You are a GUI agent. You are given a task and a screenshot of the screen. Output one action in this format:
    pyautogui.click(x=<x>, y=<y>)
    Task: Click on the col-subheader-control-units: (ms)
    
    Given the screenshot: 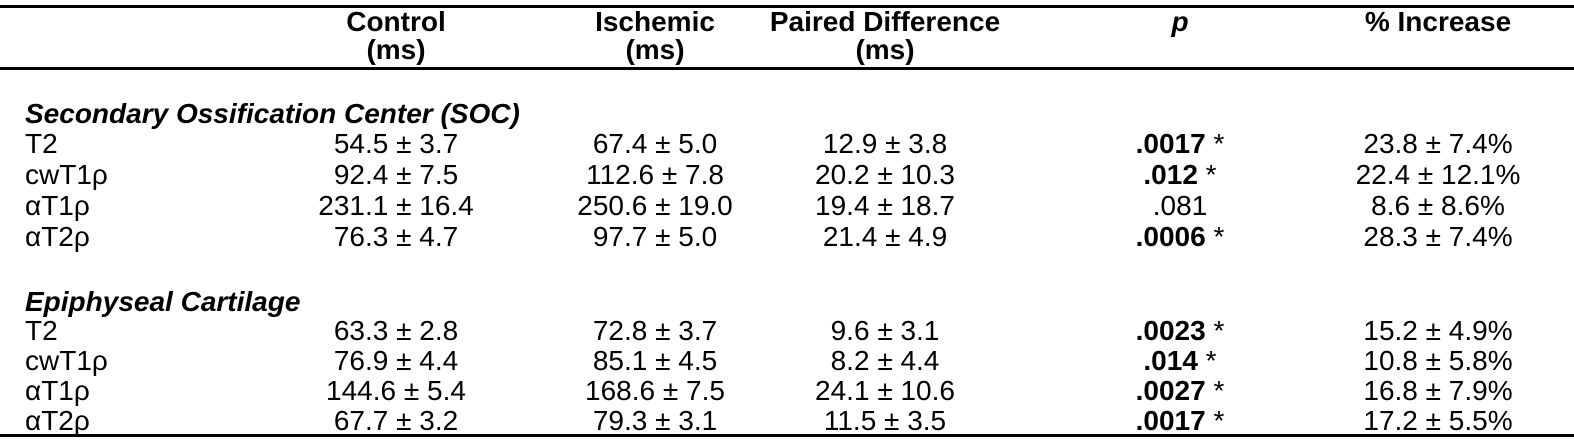 What is the action you would take?
    pyautogui.click(x=396, y=49)
    